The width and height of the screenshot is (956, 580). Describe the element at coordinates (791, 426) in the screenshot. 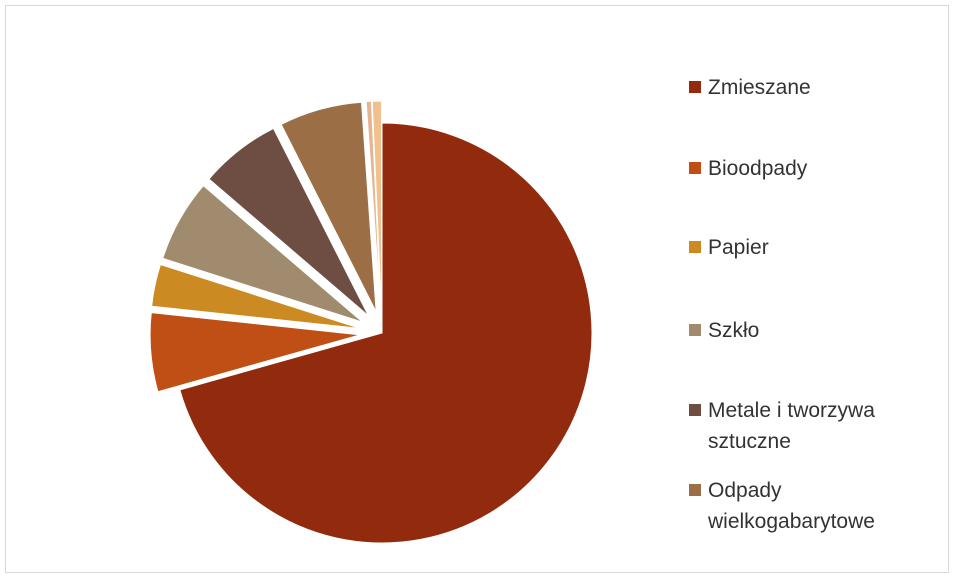

I see `legend-label: Metale i tworzywa sztuczne` at that location.